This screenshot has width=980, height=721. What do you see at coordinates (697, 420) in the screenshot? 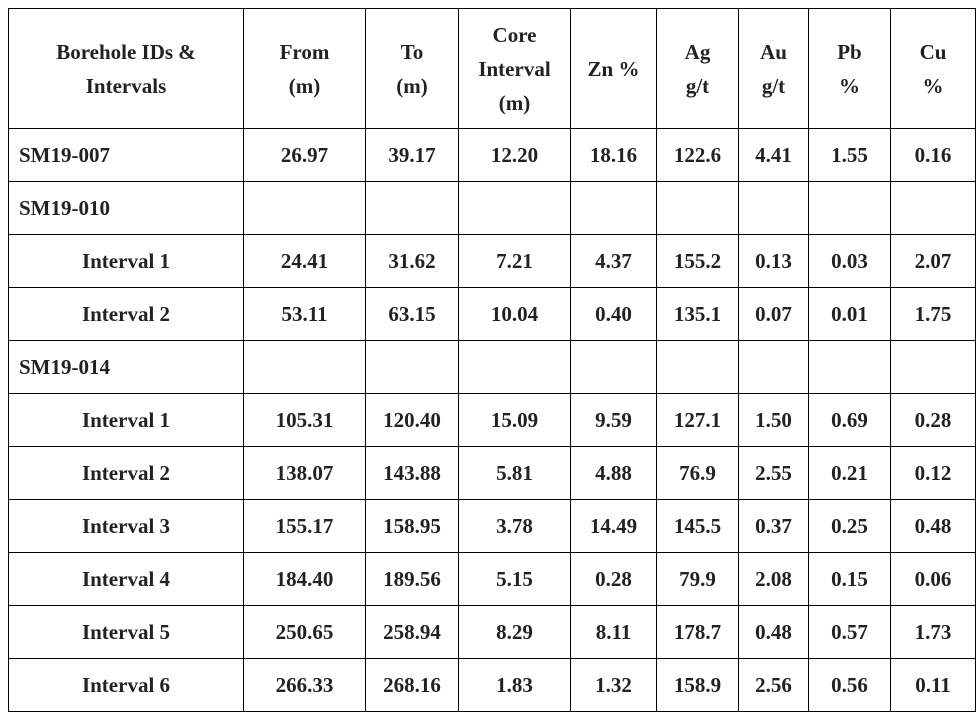
I see `value-cell: 127.1` at bounding box center [697, 420].